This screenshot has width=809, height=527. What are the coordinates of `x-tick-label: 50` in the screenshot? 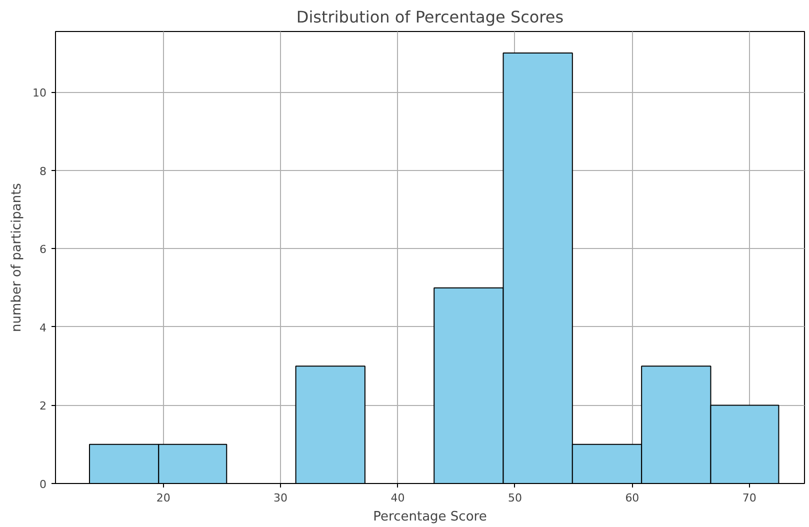 It's located at (515, 498).